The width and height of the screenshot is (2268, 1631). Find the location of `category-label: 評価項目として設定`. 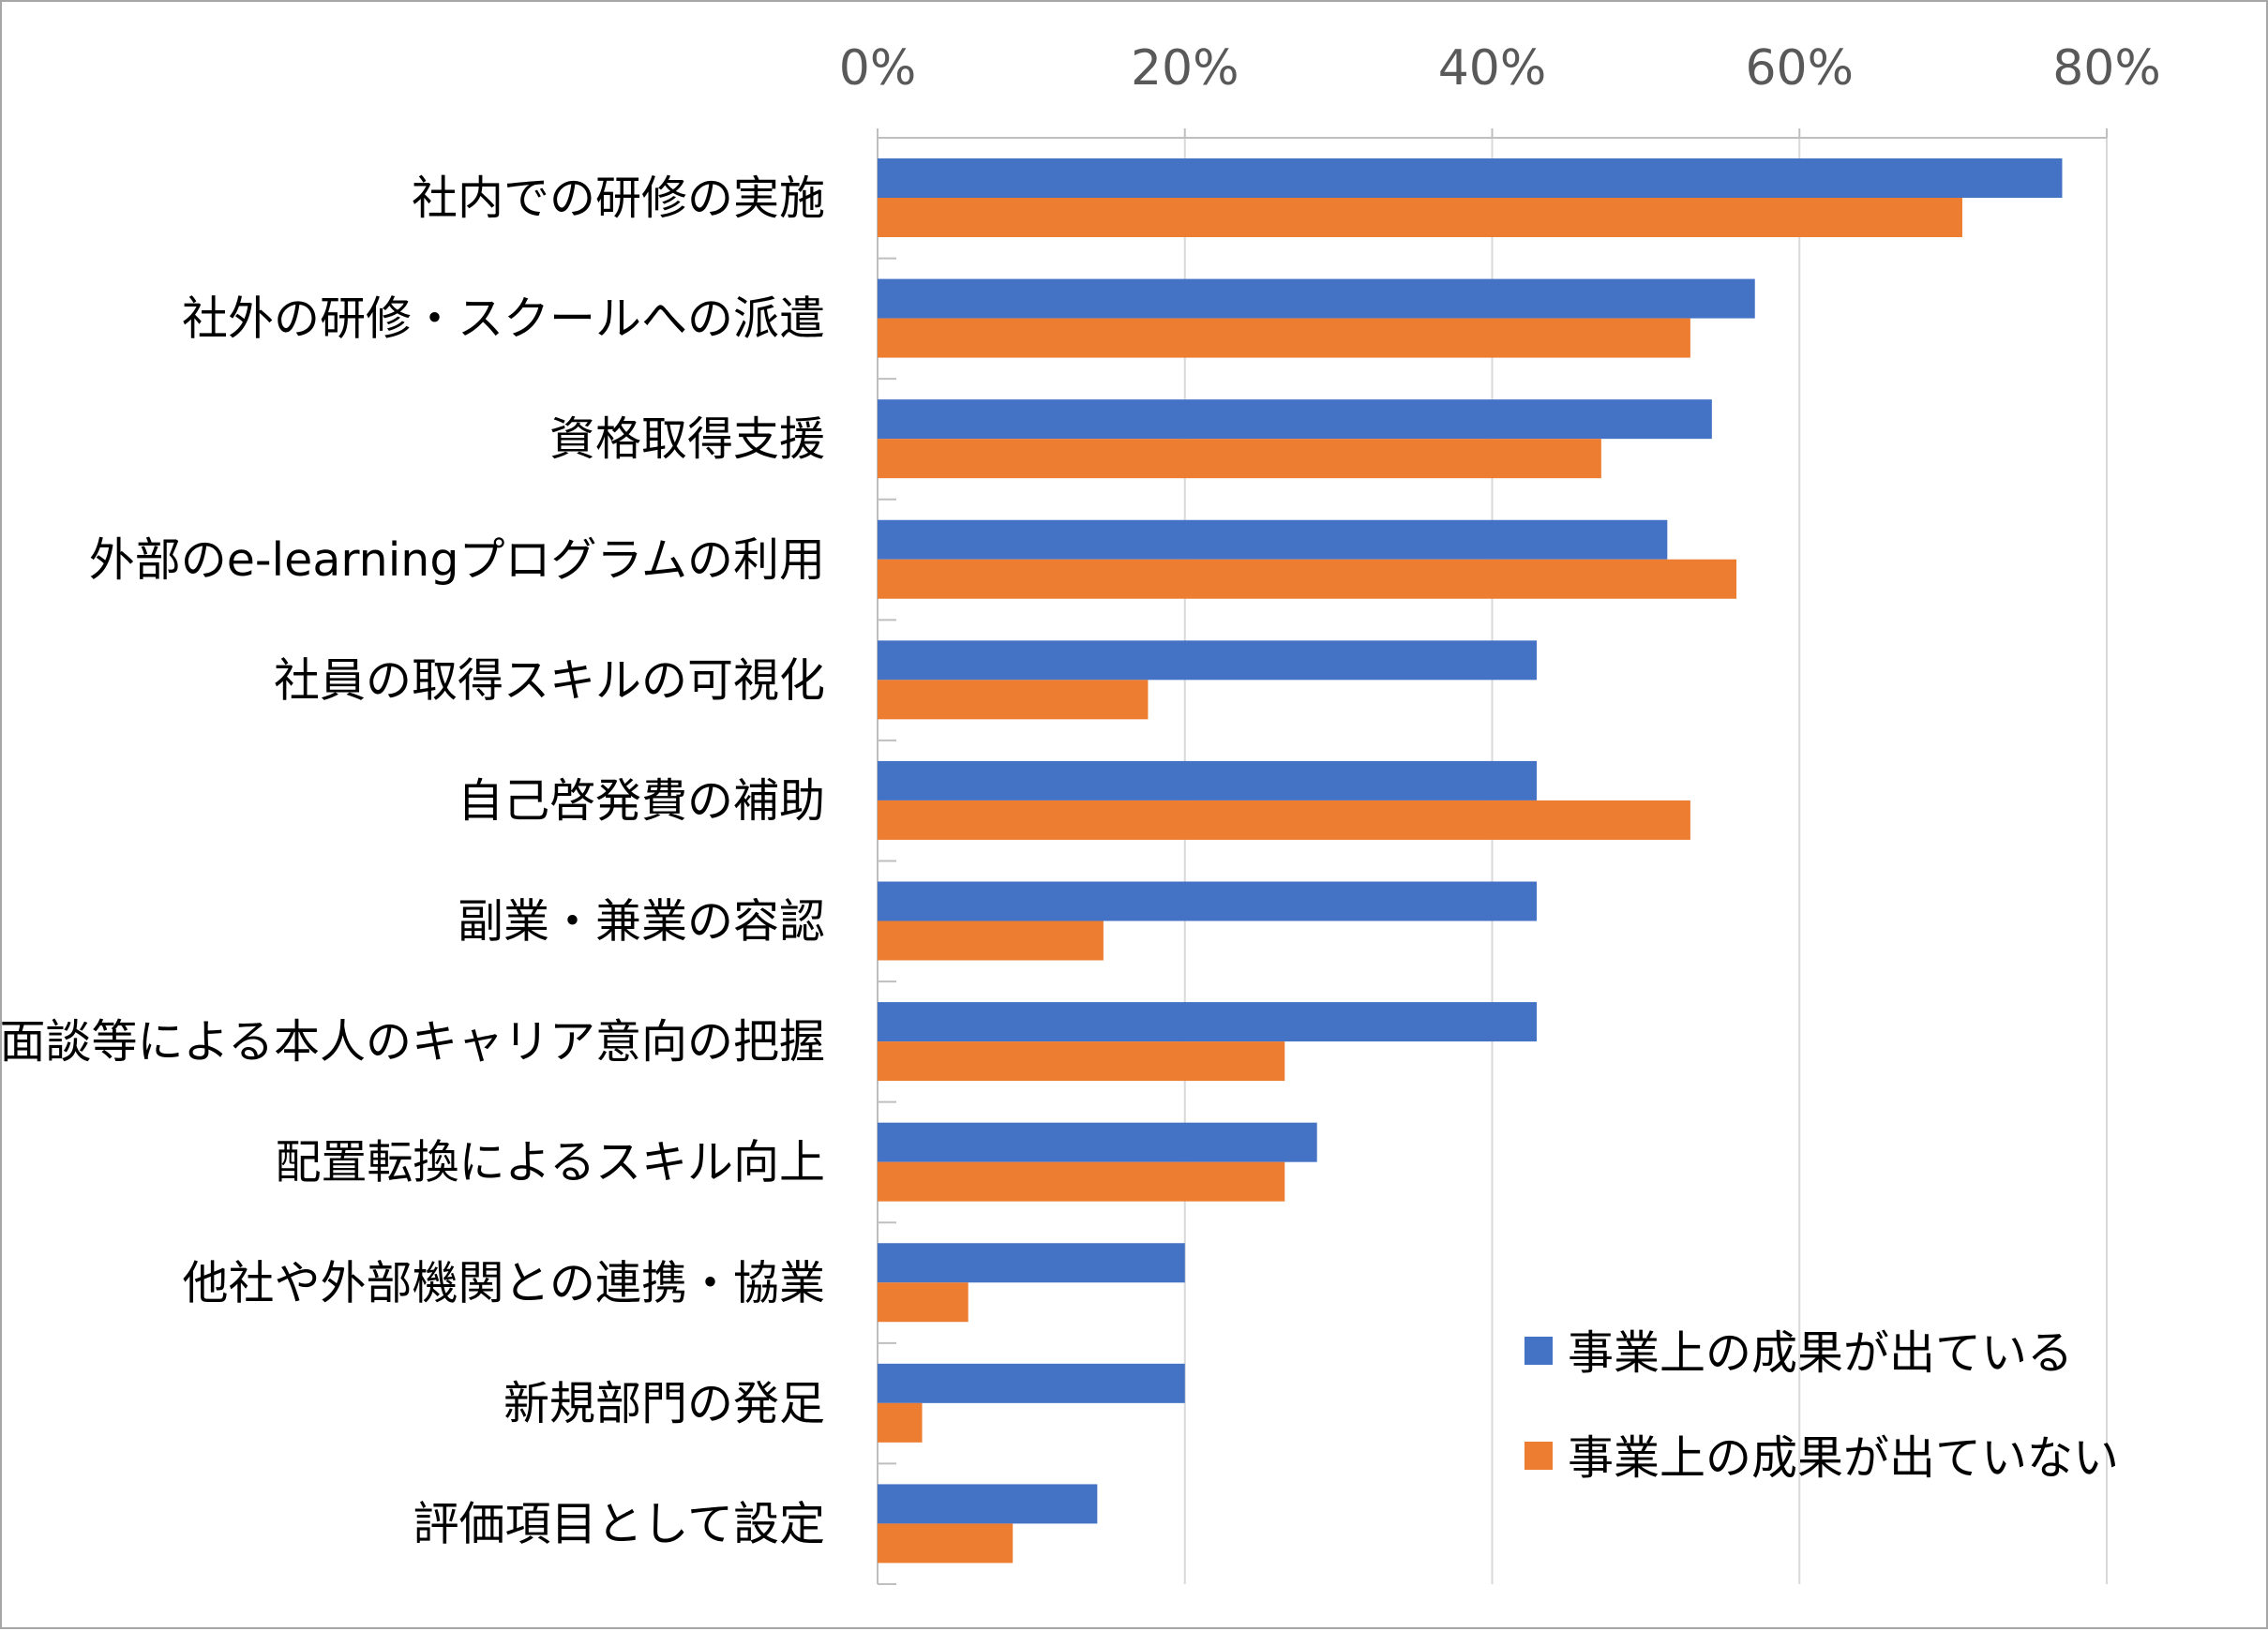

category-label: 評価項目として設定 is located at coordinates (619, 1523).